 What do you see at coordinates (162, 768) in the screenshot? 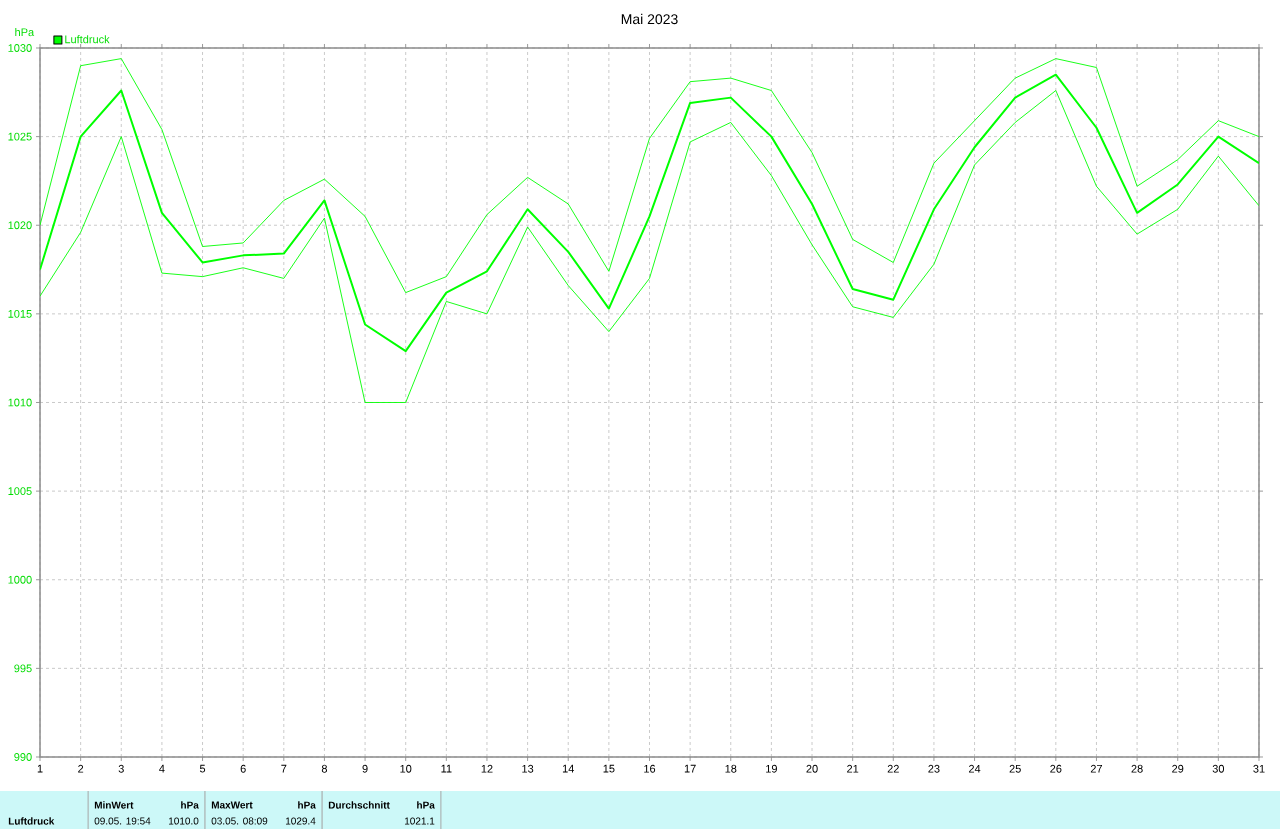
I see `x-tick-label: 4` at bounding box center [162, 768].